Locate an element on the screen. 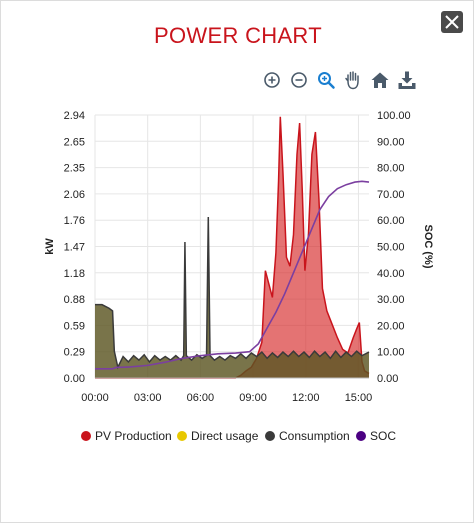 The width and height of the screenshot is (474, 523). x-tick-label: 09:00 is located at coordinates (253, 398).